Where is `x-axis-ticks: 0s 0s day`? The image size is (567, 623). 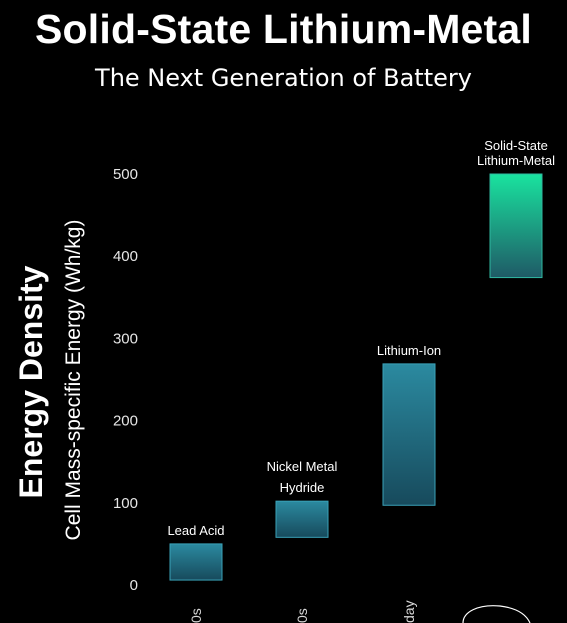
x-axis-ticks: 0s 0s day is located at coordinates (302, 611).